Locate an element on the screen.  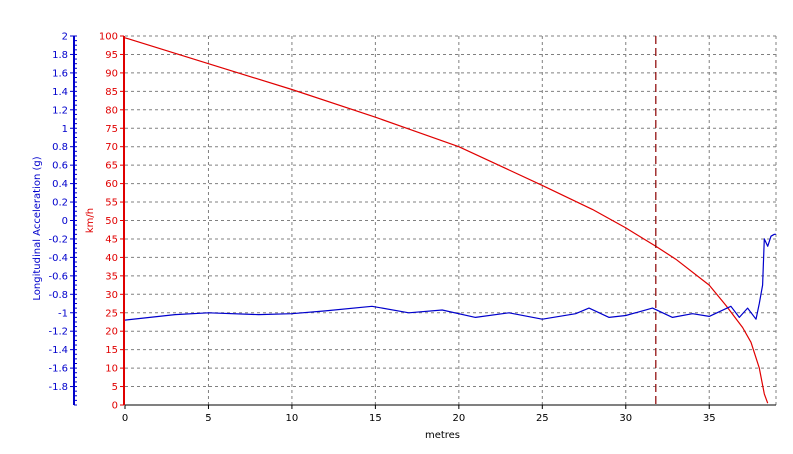
speed-tick-label: 60 is located at coordinates (111, 184).